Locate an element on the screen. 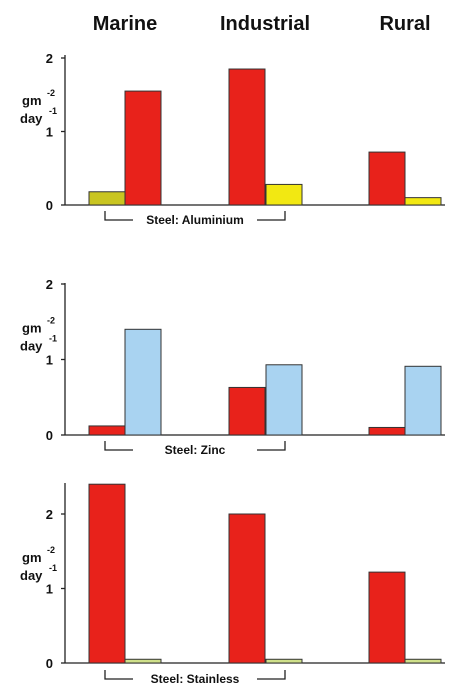  header-marine: Marine is located at coordinates (125, 24).